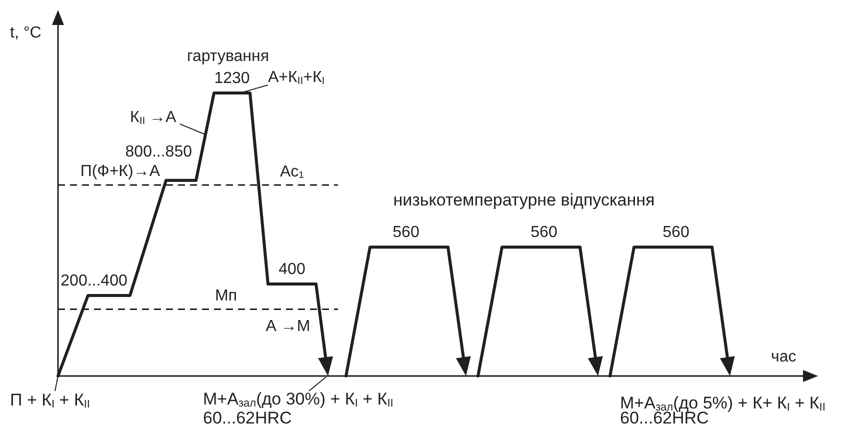 Image resolution: width=843 pixels, height=428 pixels. I want to click on data-label: 1230, so click(232, 78).